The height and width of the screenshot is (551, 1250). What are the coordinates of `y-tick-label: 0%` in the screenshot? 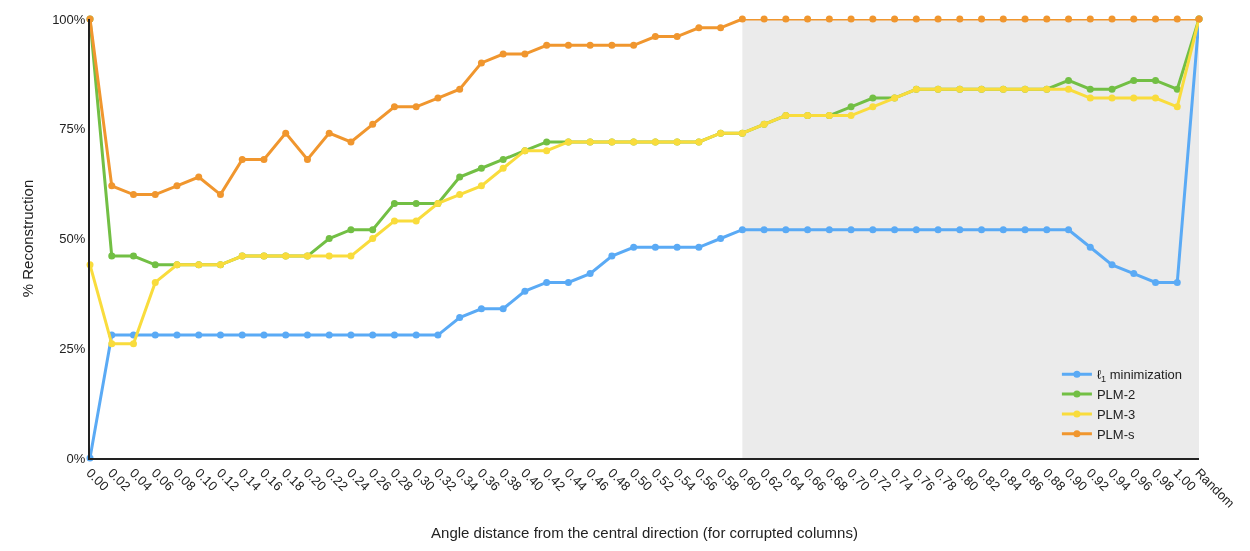 It's located at (76, 458).